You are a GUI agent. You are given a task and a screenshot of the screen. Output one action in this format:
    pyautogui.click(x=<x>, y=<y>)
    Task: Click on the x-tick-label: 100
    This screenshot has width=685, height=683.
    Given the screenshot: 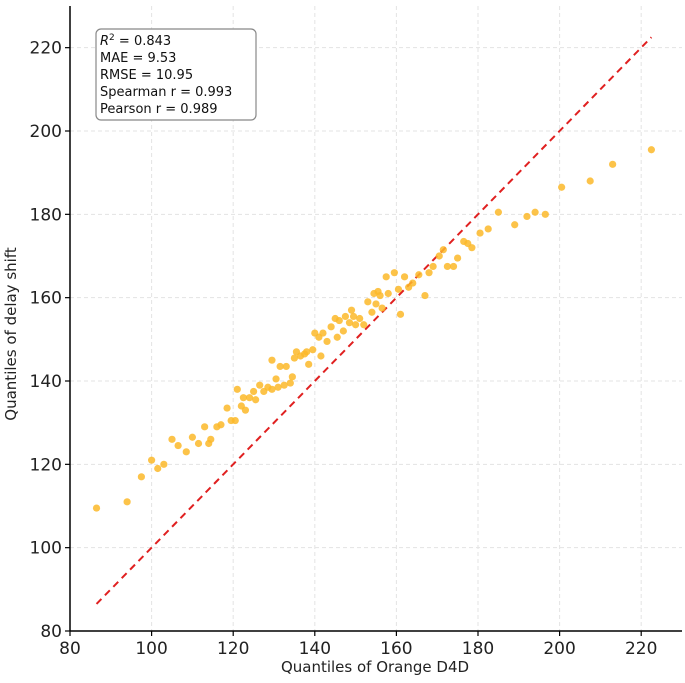 What is the action you would take?
    pyautogui.click(x=151, y=649)
    